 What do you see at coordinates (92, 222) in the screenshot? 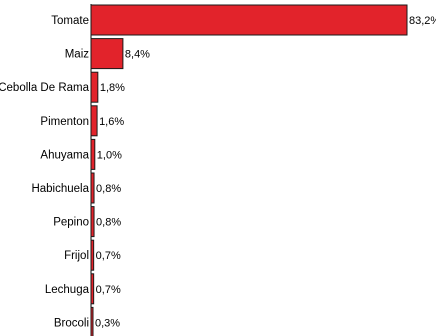
I see `bar-pepino` at bounding box center [92, 222].